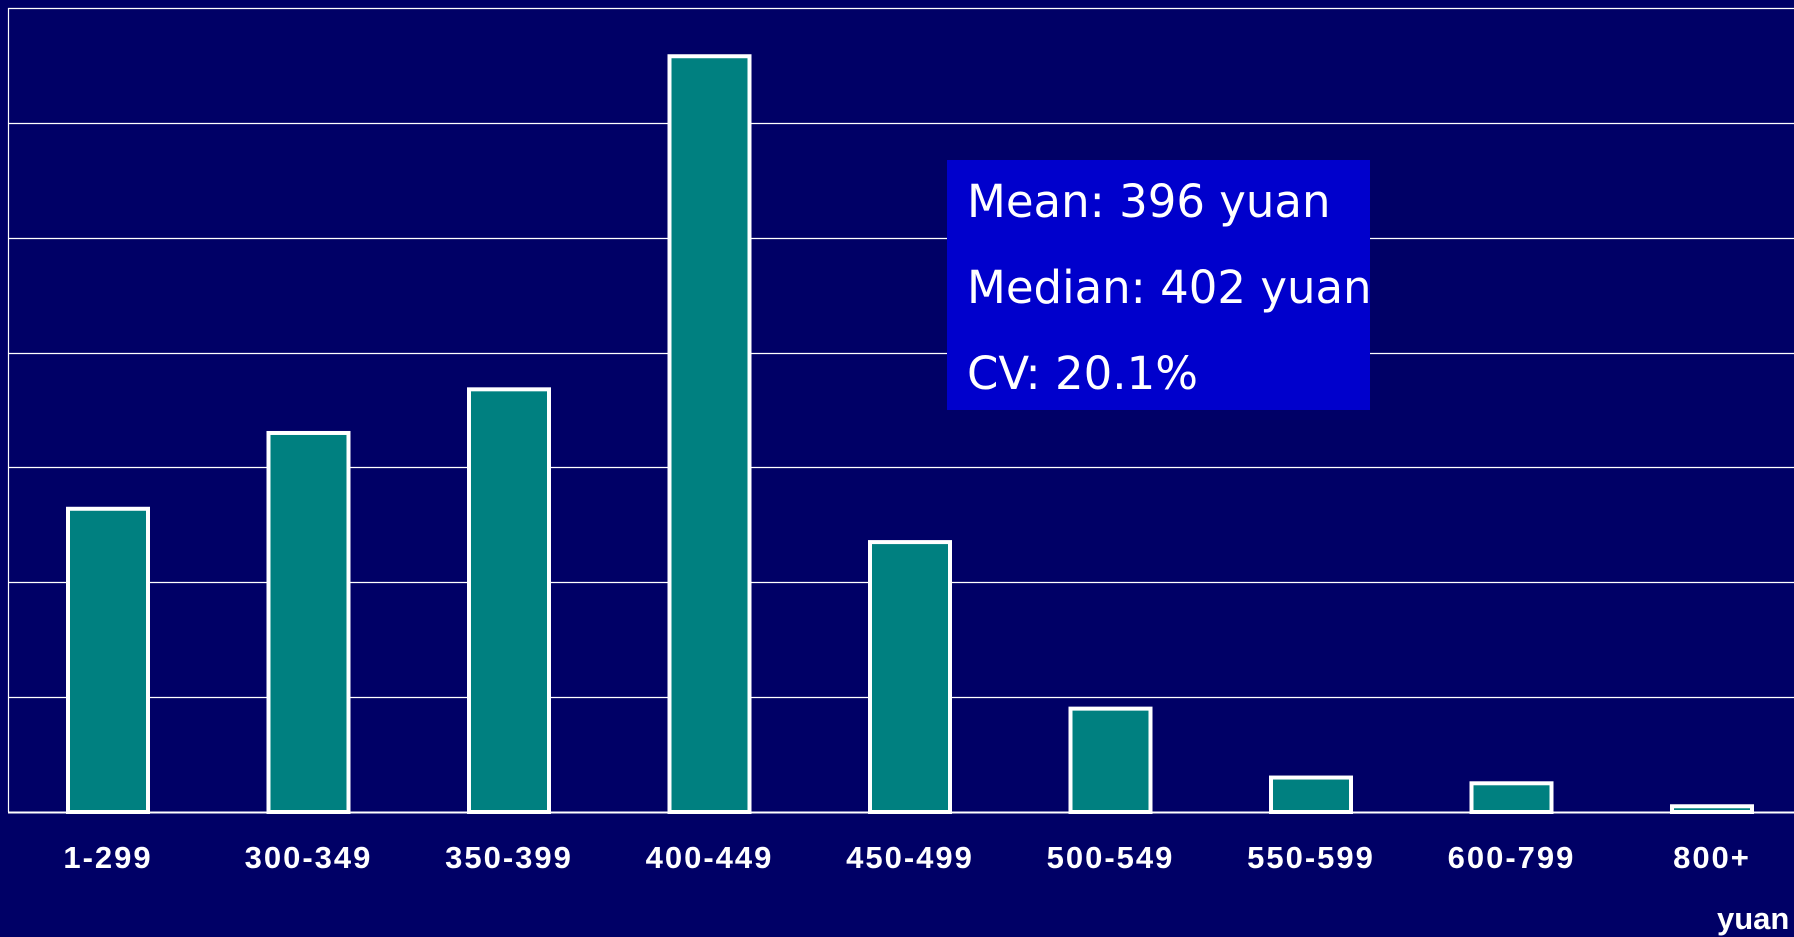 The image size is (1794, 937). What do you see at coordinates (1311, 857) in the screenshot?
I see `x-tick-label: 550-599` at bounding box center [1311, 857].